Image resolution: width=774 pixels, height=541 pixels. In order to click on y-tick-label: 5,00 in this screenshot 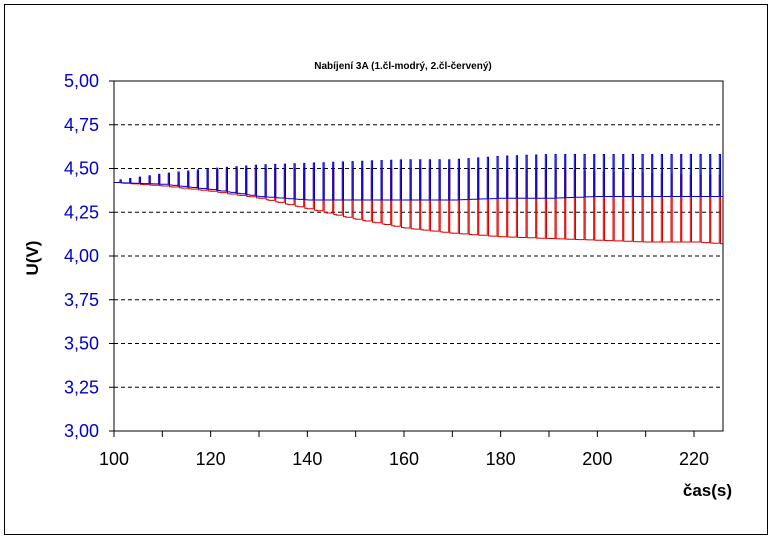, I will do `click(81, 81)`.